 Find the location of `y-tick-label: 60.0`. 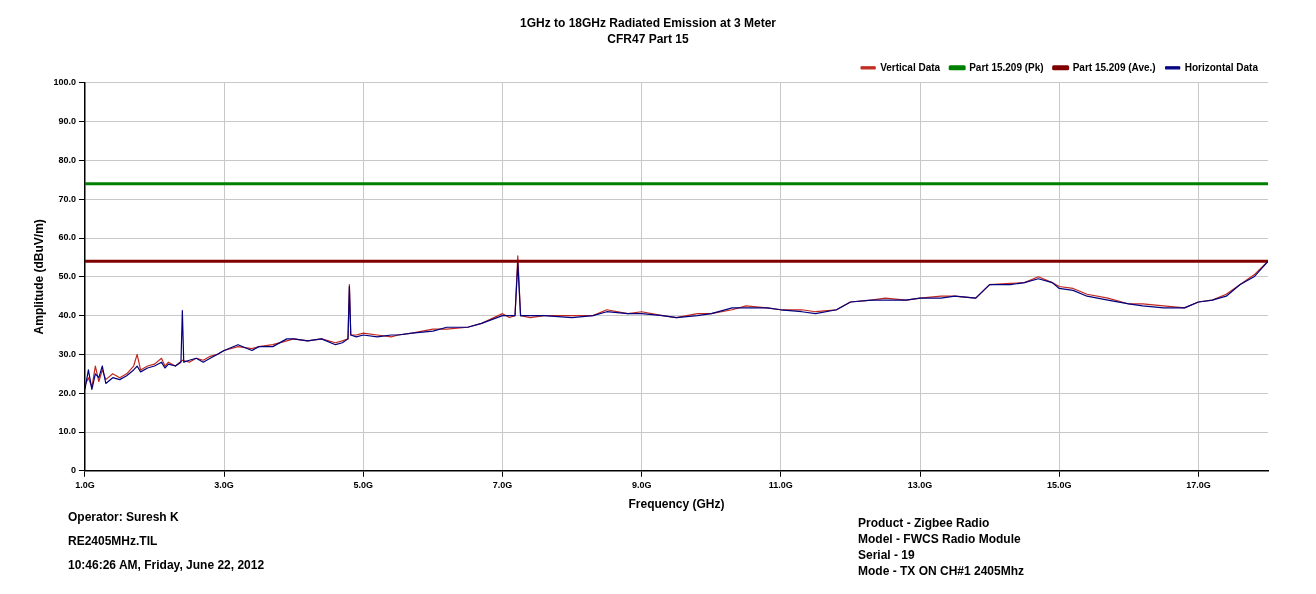

y-tick-label: 60.0 is located at coordinates (67, 237).